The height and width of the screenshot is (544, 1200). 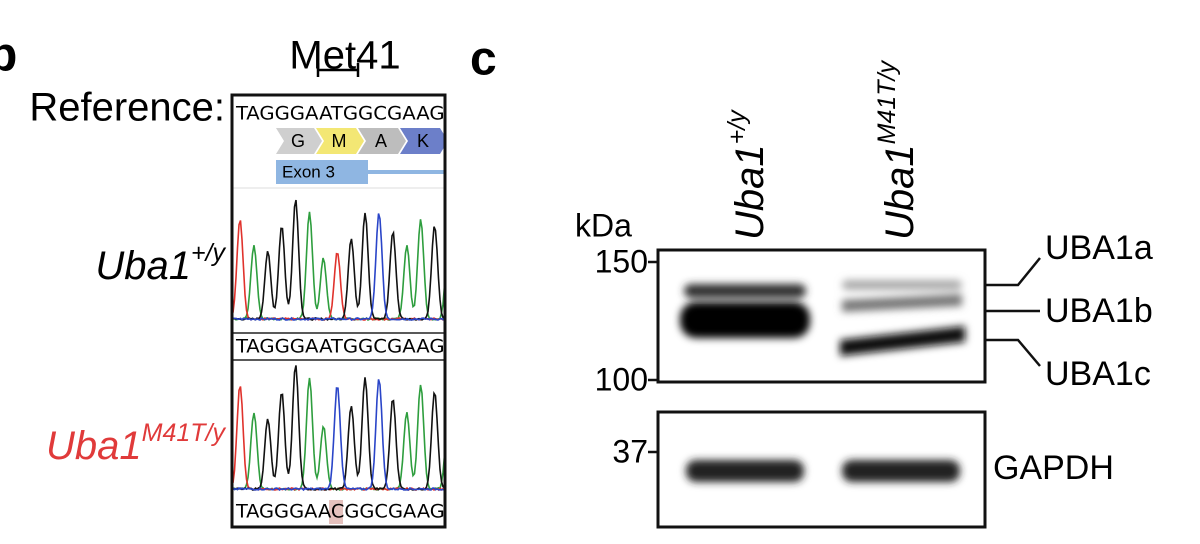 I want to click on amino-acid: G, so click(x=298, y=141).